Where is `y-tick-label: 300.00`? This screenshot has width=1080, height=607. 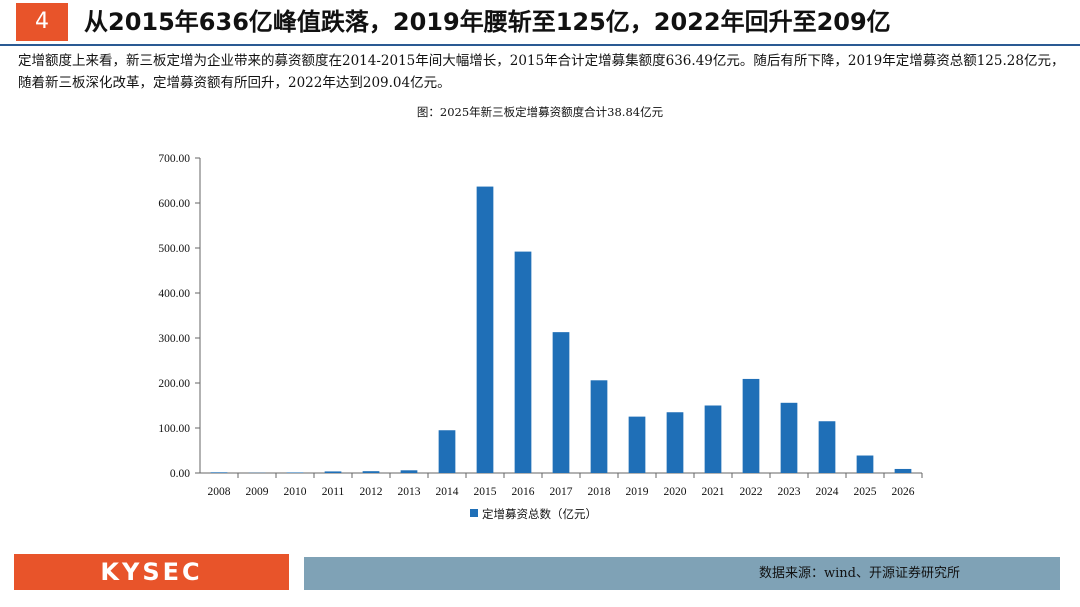
y-tick-label: 300.00 is located at coordinates (174, 339).